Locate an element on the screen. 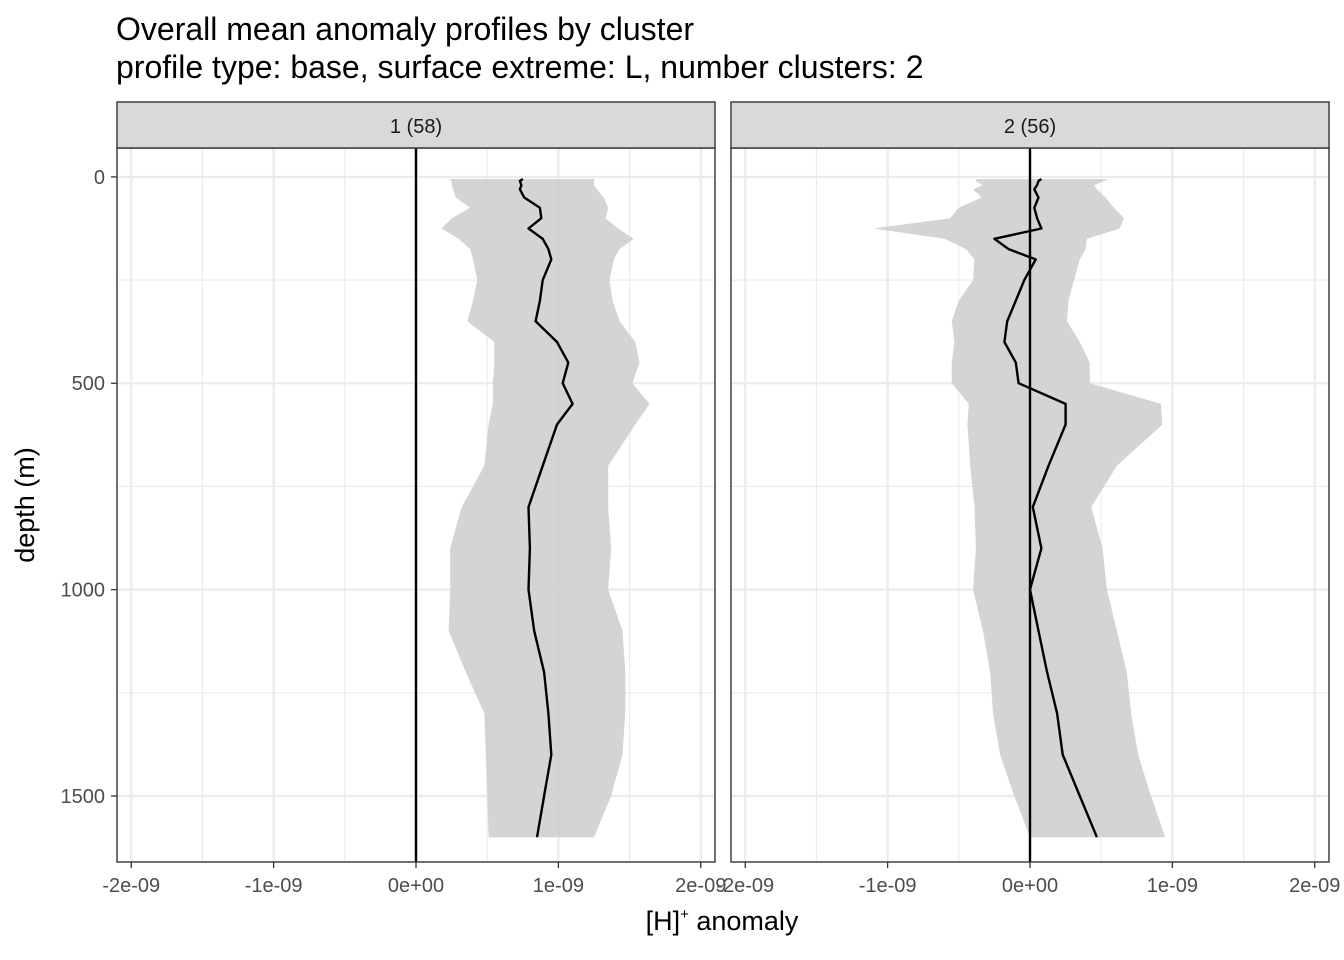 This screenshot has height=960, width=1344. chart-title: Overall mean anomaly profiles by cluster is located at coordinates (405, 29).